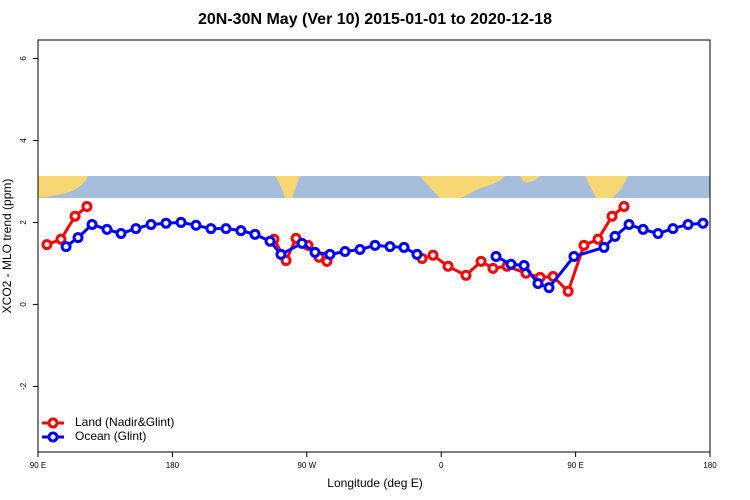 This screenshot has height=500, width=750. What do you see at coordinates (374, 187) in the screenshot?
I see `map-band` at bounding box center [374, 187].